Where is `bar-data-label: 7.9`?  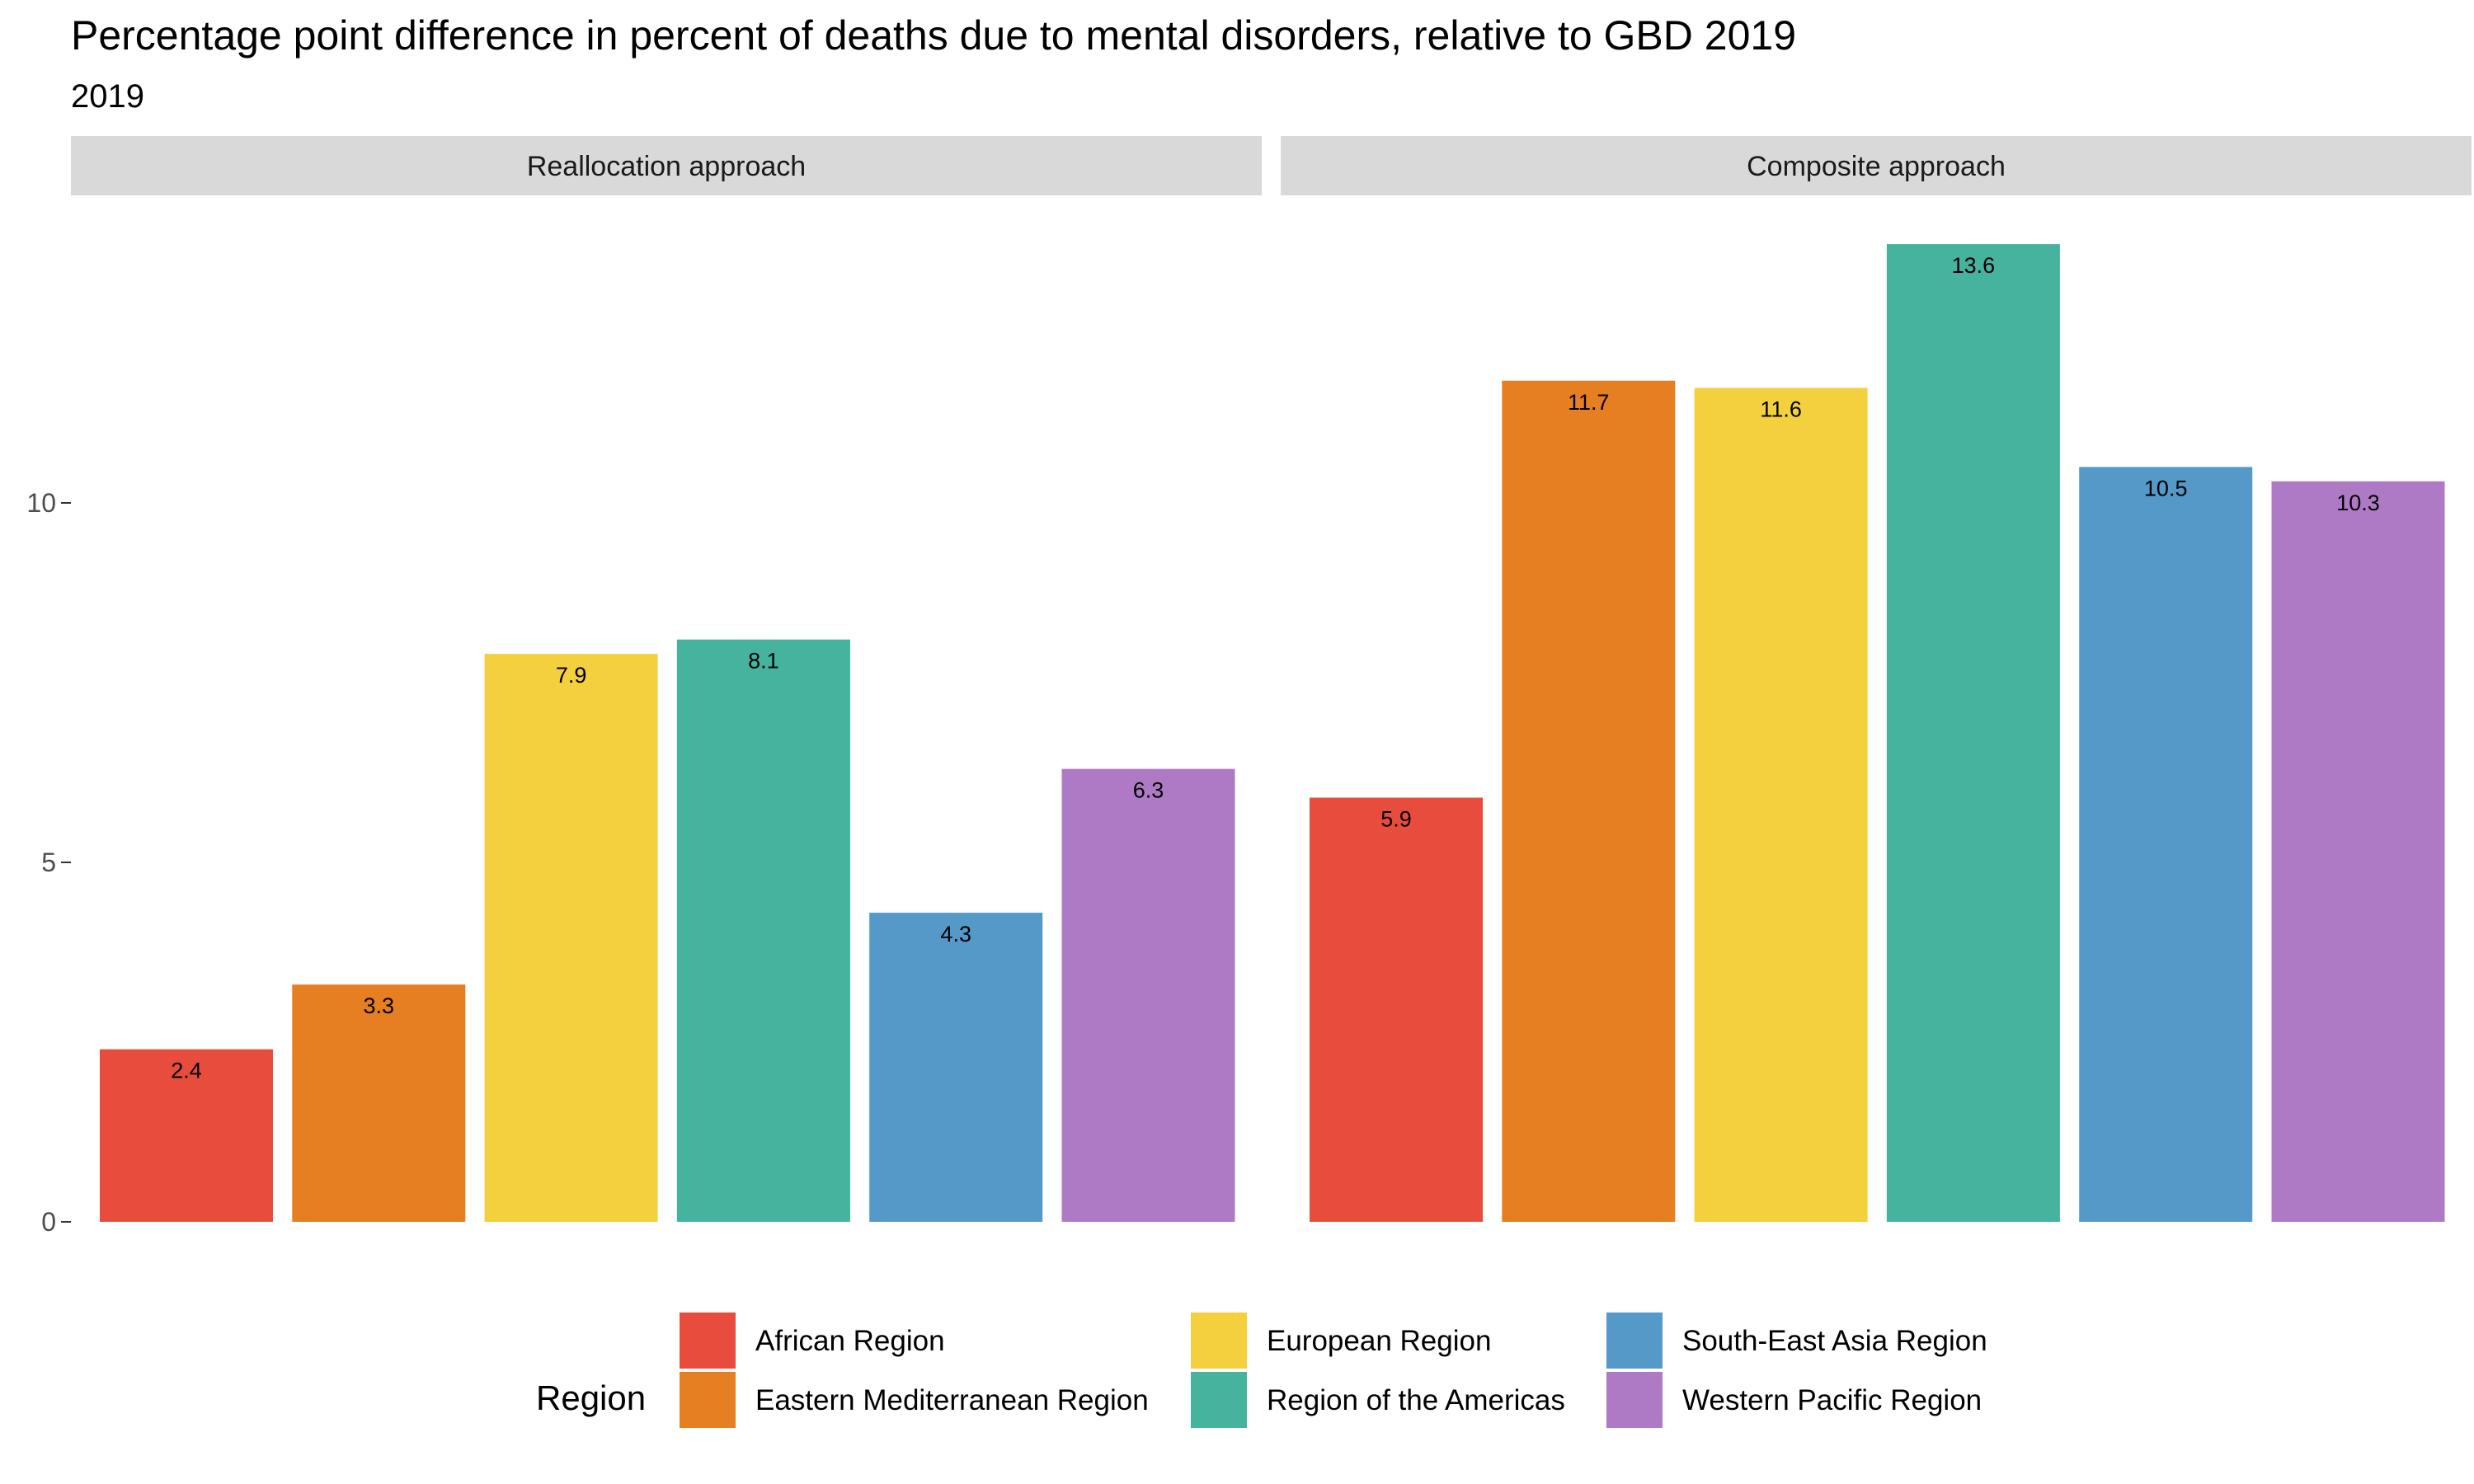 bar-data-label: 7.9 is located at coordinates (571, 675).